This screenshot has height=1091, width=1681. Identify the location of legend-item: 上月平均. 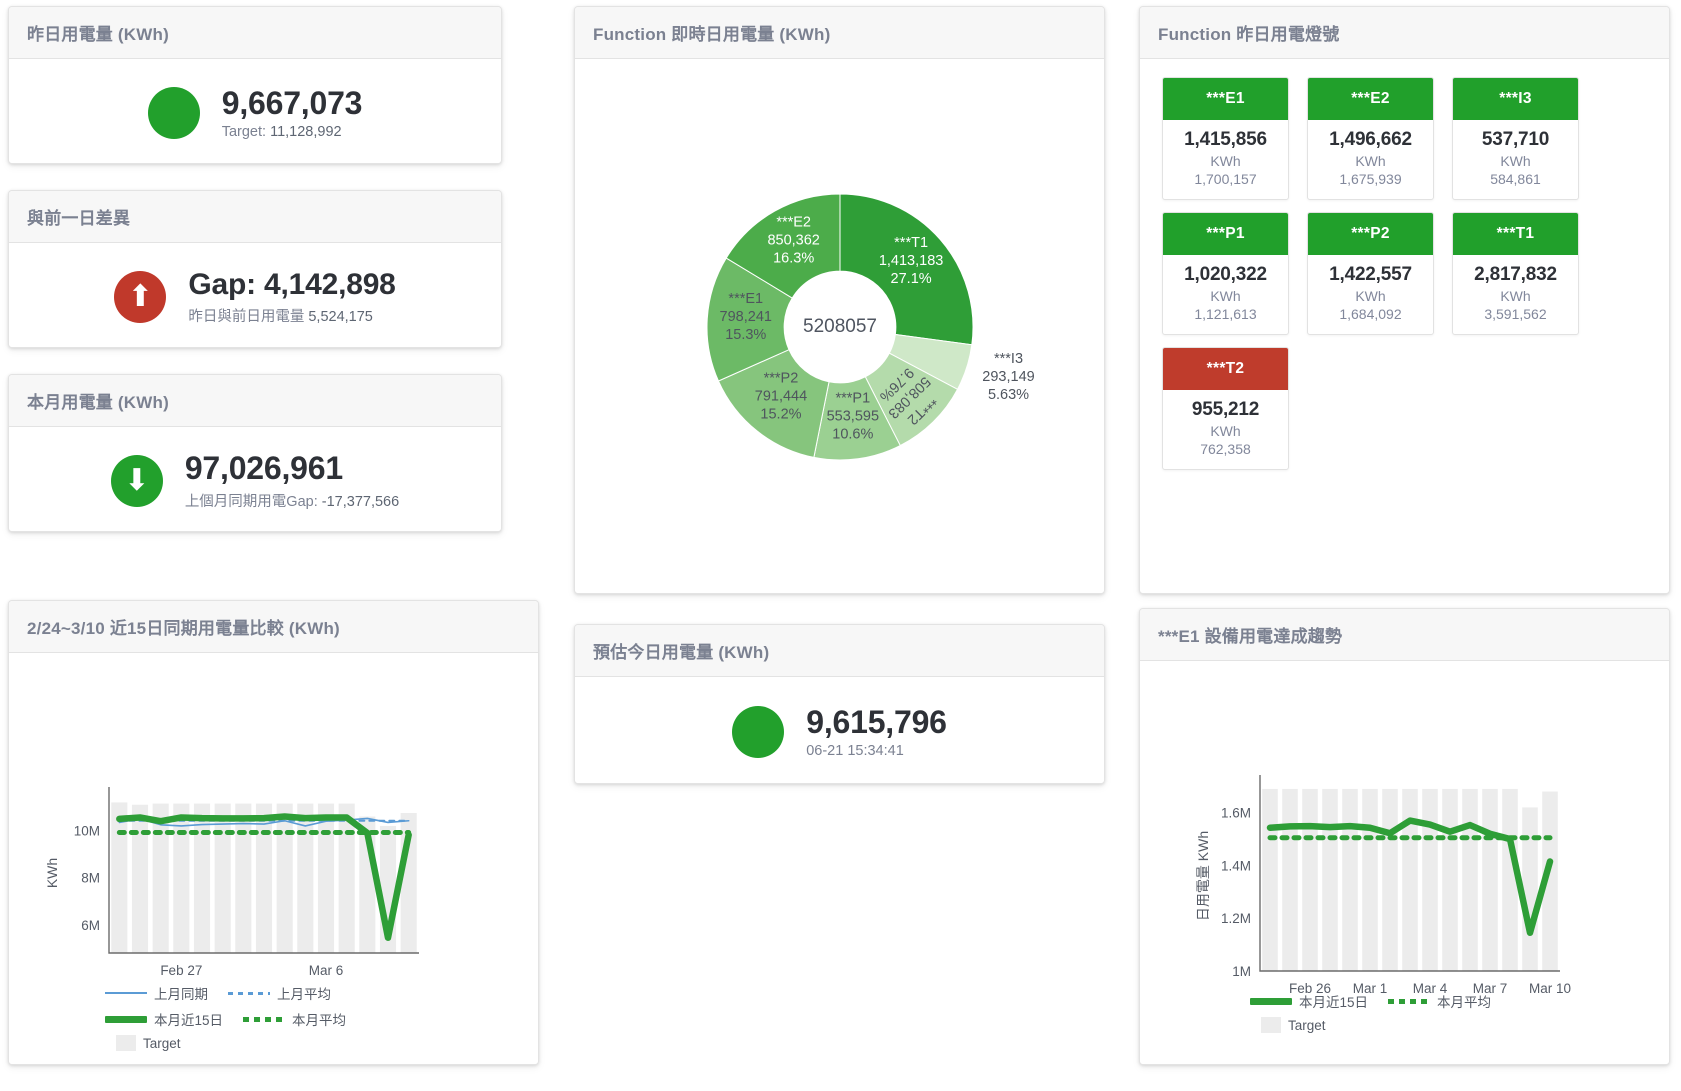
(279, 993).